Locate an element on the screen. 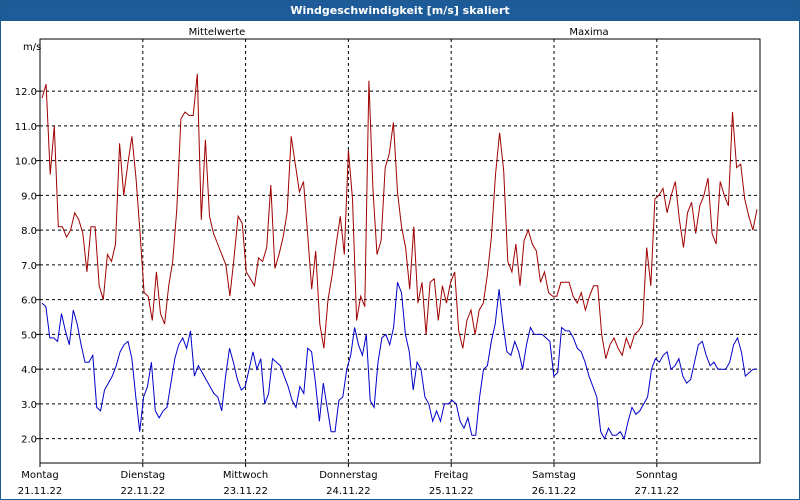 Image resolution: width=800 pixels, height=500 pixels. x-tick-day: Mittwoch is located at coordinates (245, 475).